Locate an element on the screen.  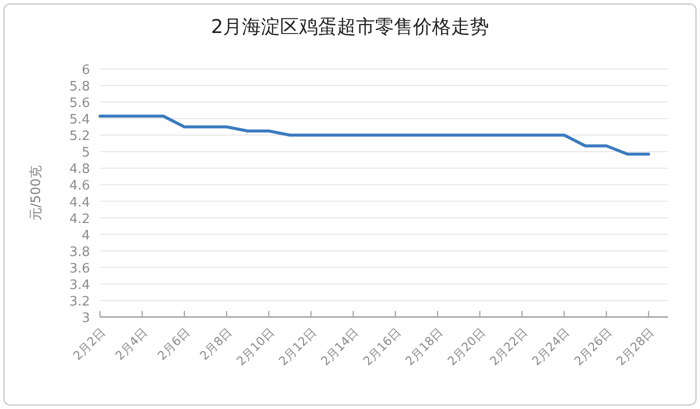
y-tick-label: 5 is located at coordinates (86, 153).